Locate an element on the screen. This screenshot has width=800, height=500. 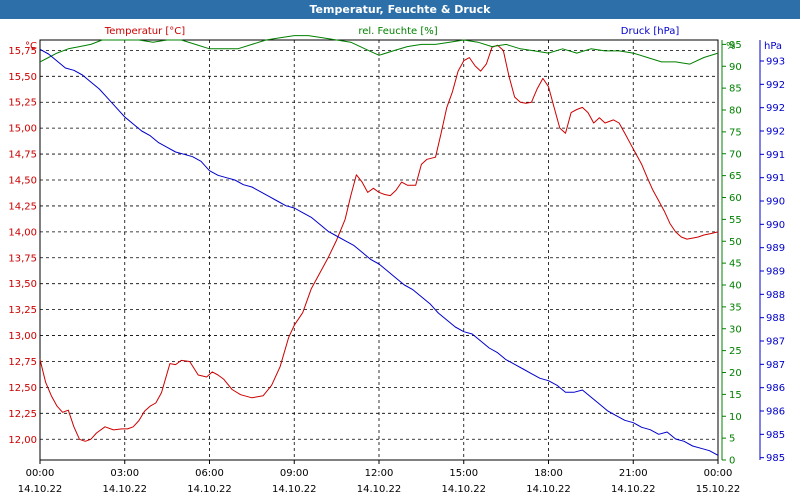
left-axis-tick: 13,50 is located at coordinates (22, 284).